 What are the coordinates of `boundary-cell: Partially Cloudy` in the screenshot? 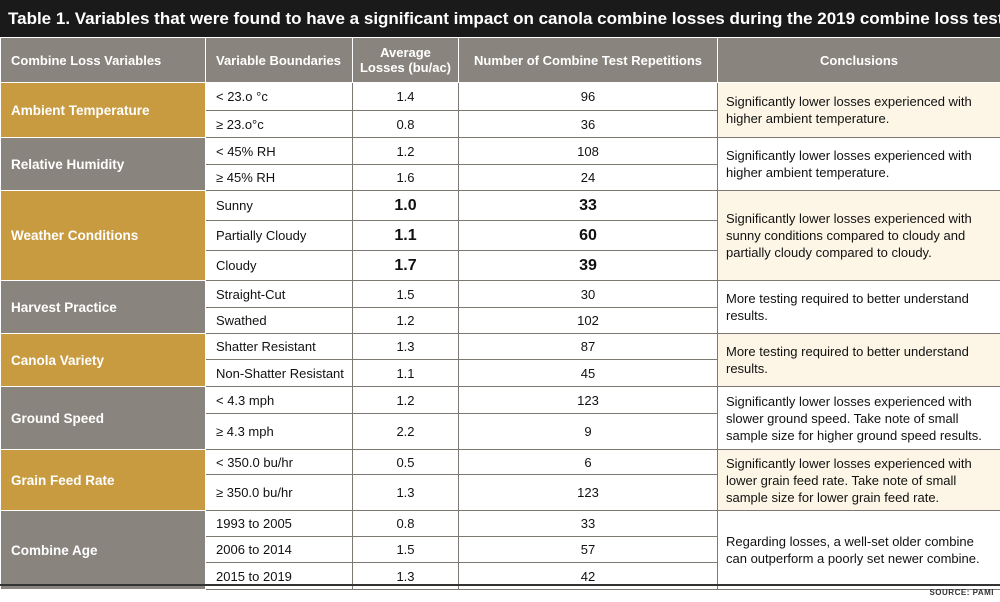 It's located at (279, 235).